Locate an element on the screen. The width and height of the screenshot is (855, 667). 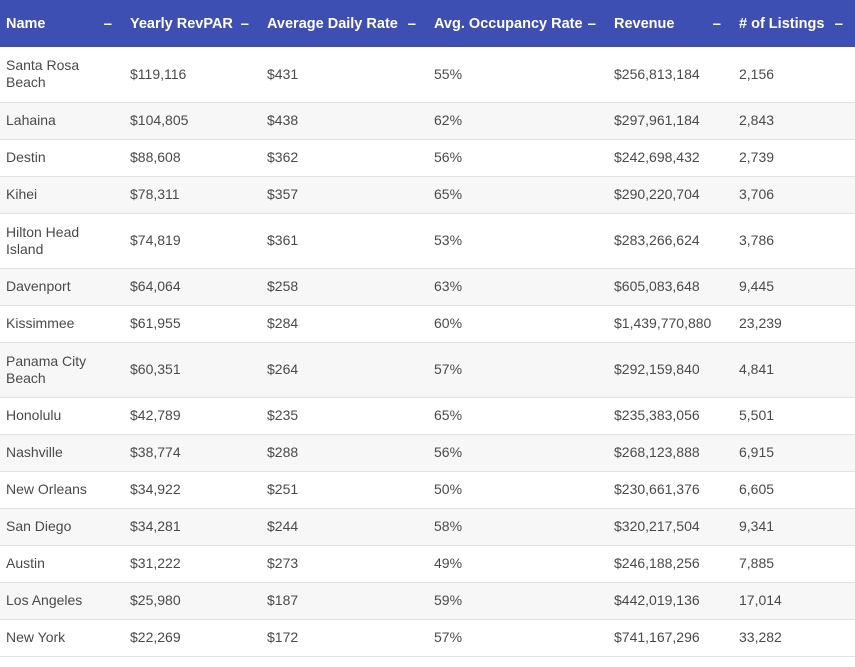
cell-revenue: $235,383,056 is located at coordinates (670, 416).